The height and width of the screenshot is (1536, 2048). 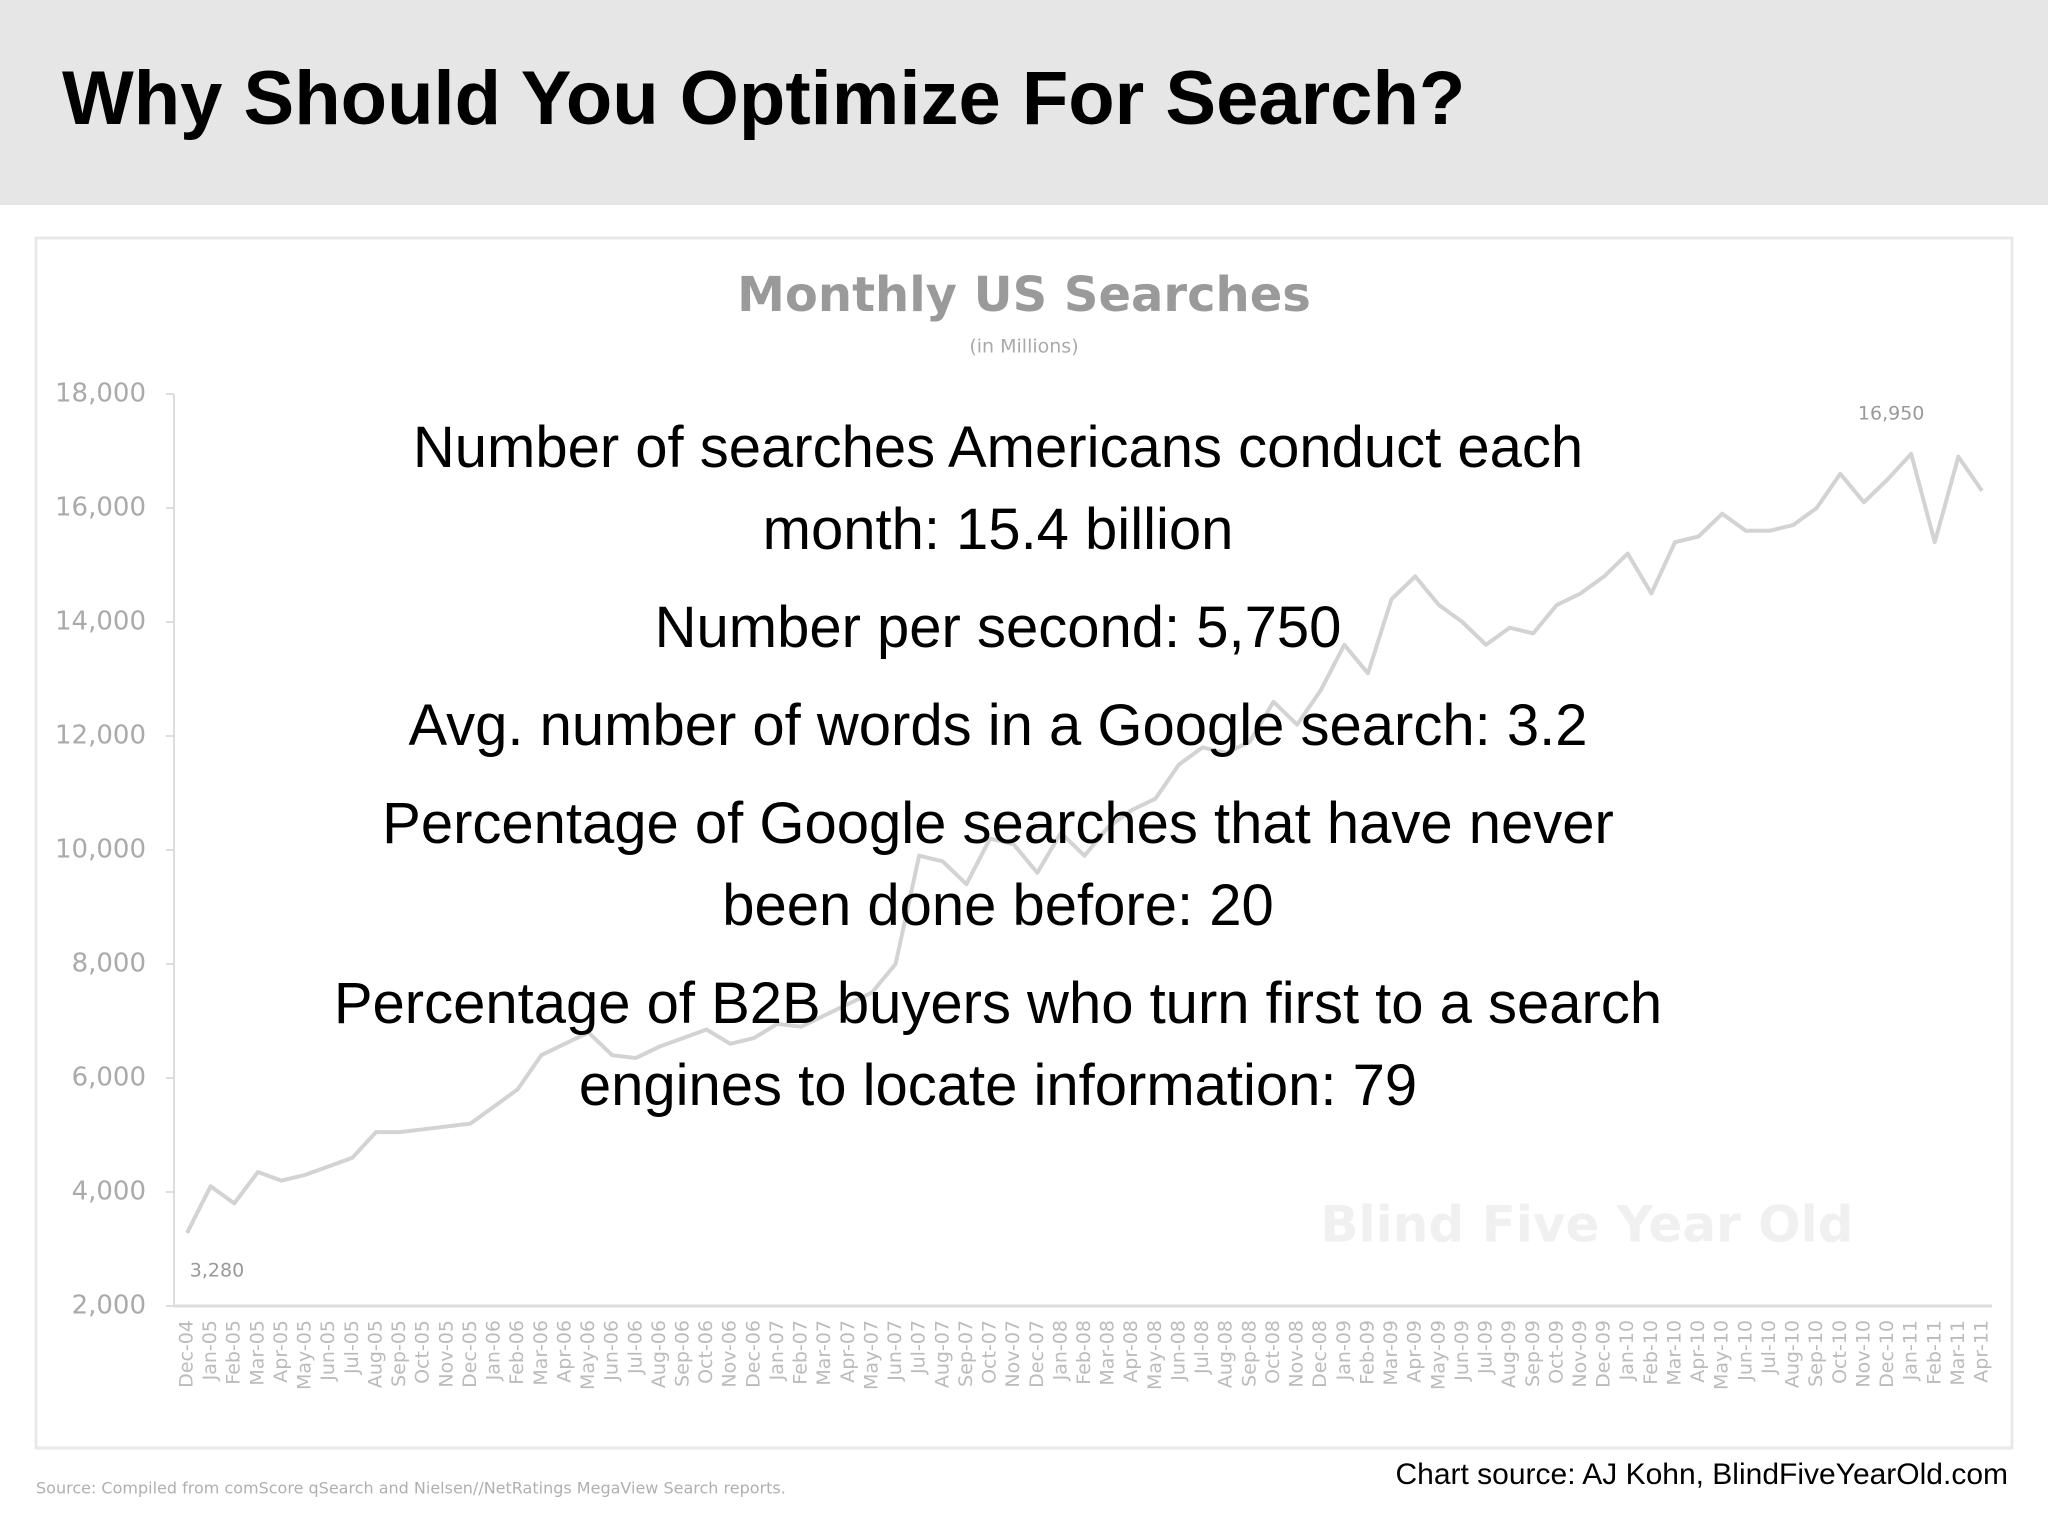 What do you see at coordinates (1108, 1353) in the screenshot?
I see `x-tick-label: Mar-08` at bounding box center [1108, 1353].